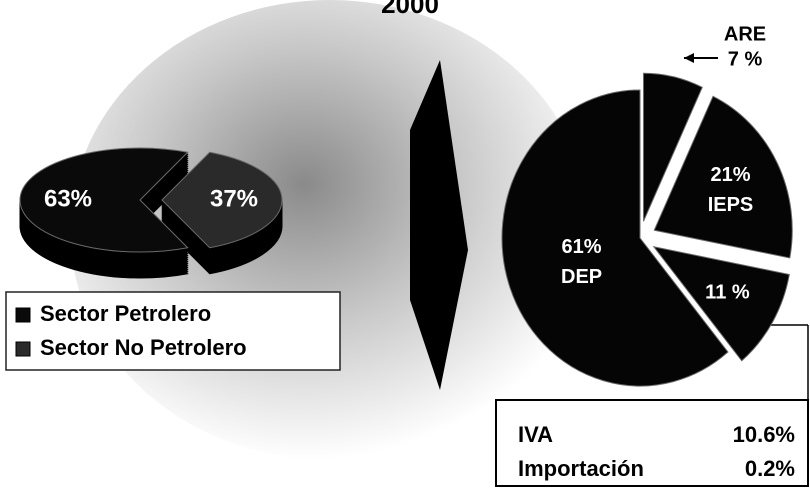  What do you see at coordinates (770, 468) in the screenshot?
I see `breakdown-value: 0.2%` at bounding box center [770, 468].